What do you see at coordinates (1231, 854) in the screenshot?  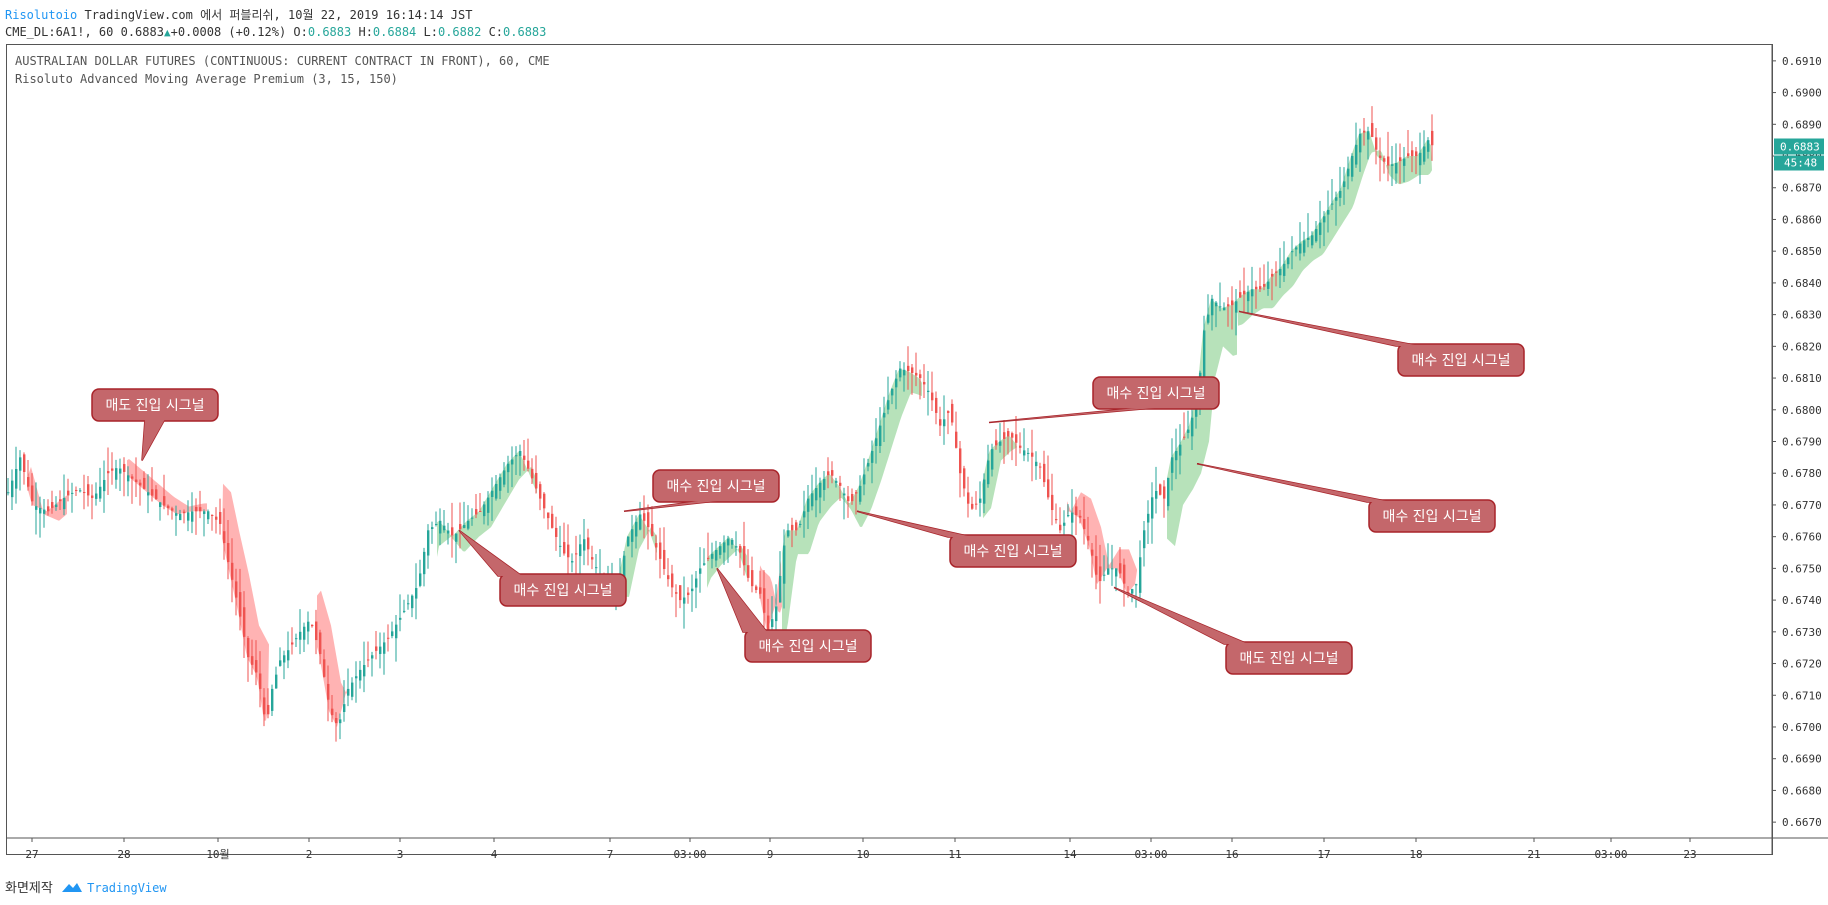 I see `time-tick-label: 16` at bounding box center [1231, 854].